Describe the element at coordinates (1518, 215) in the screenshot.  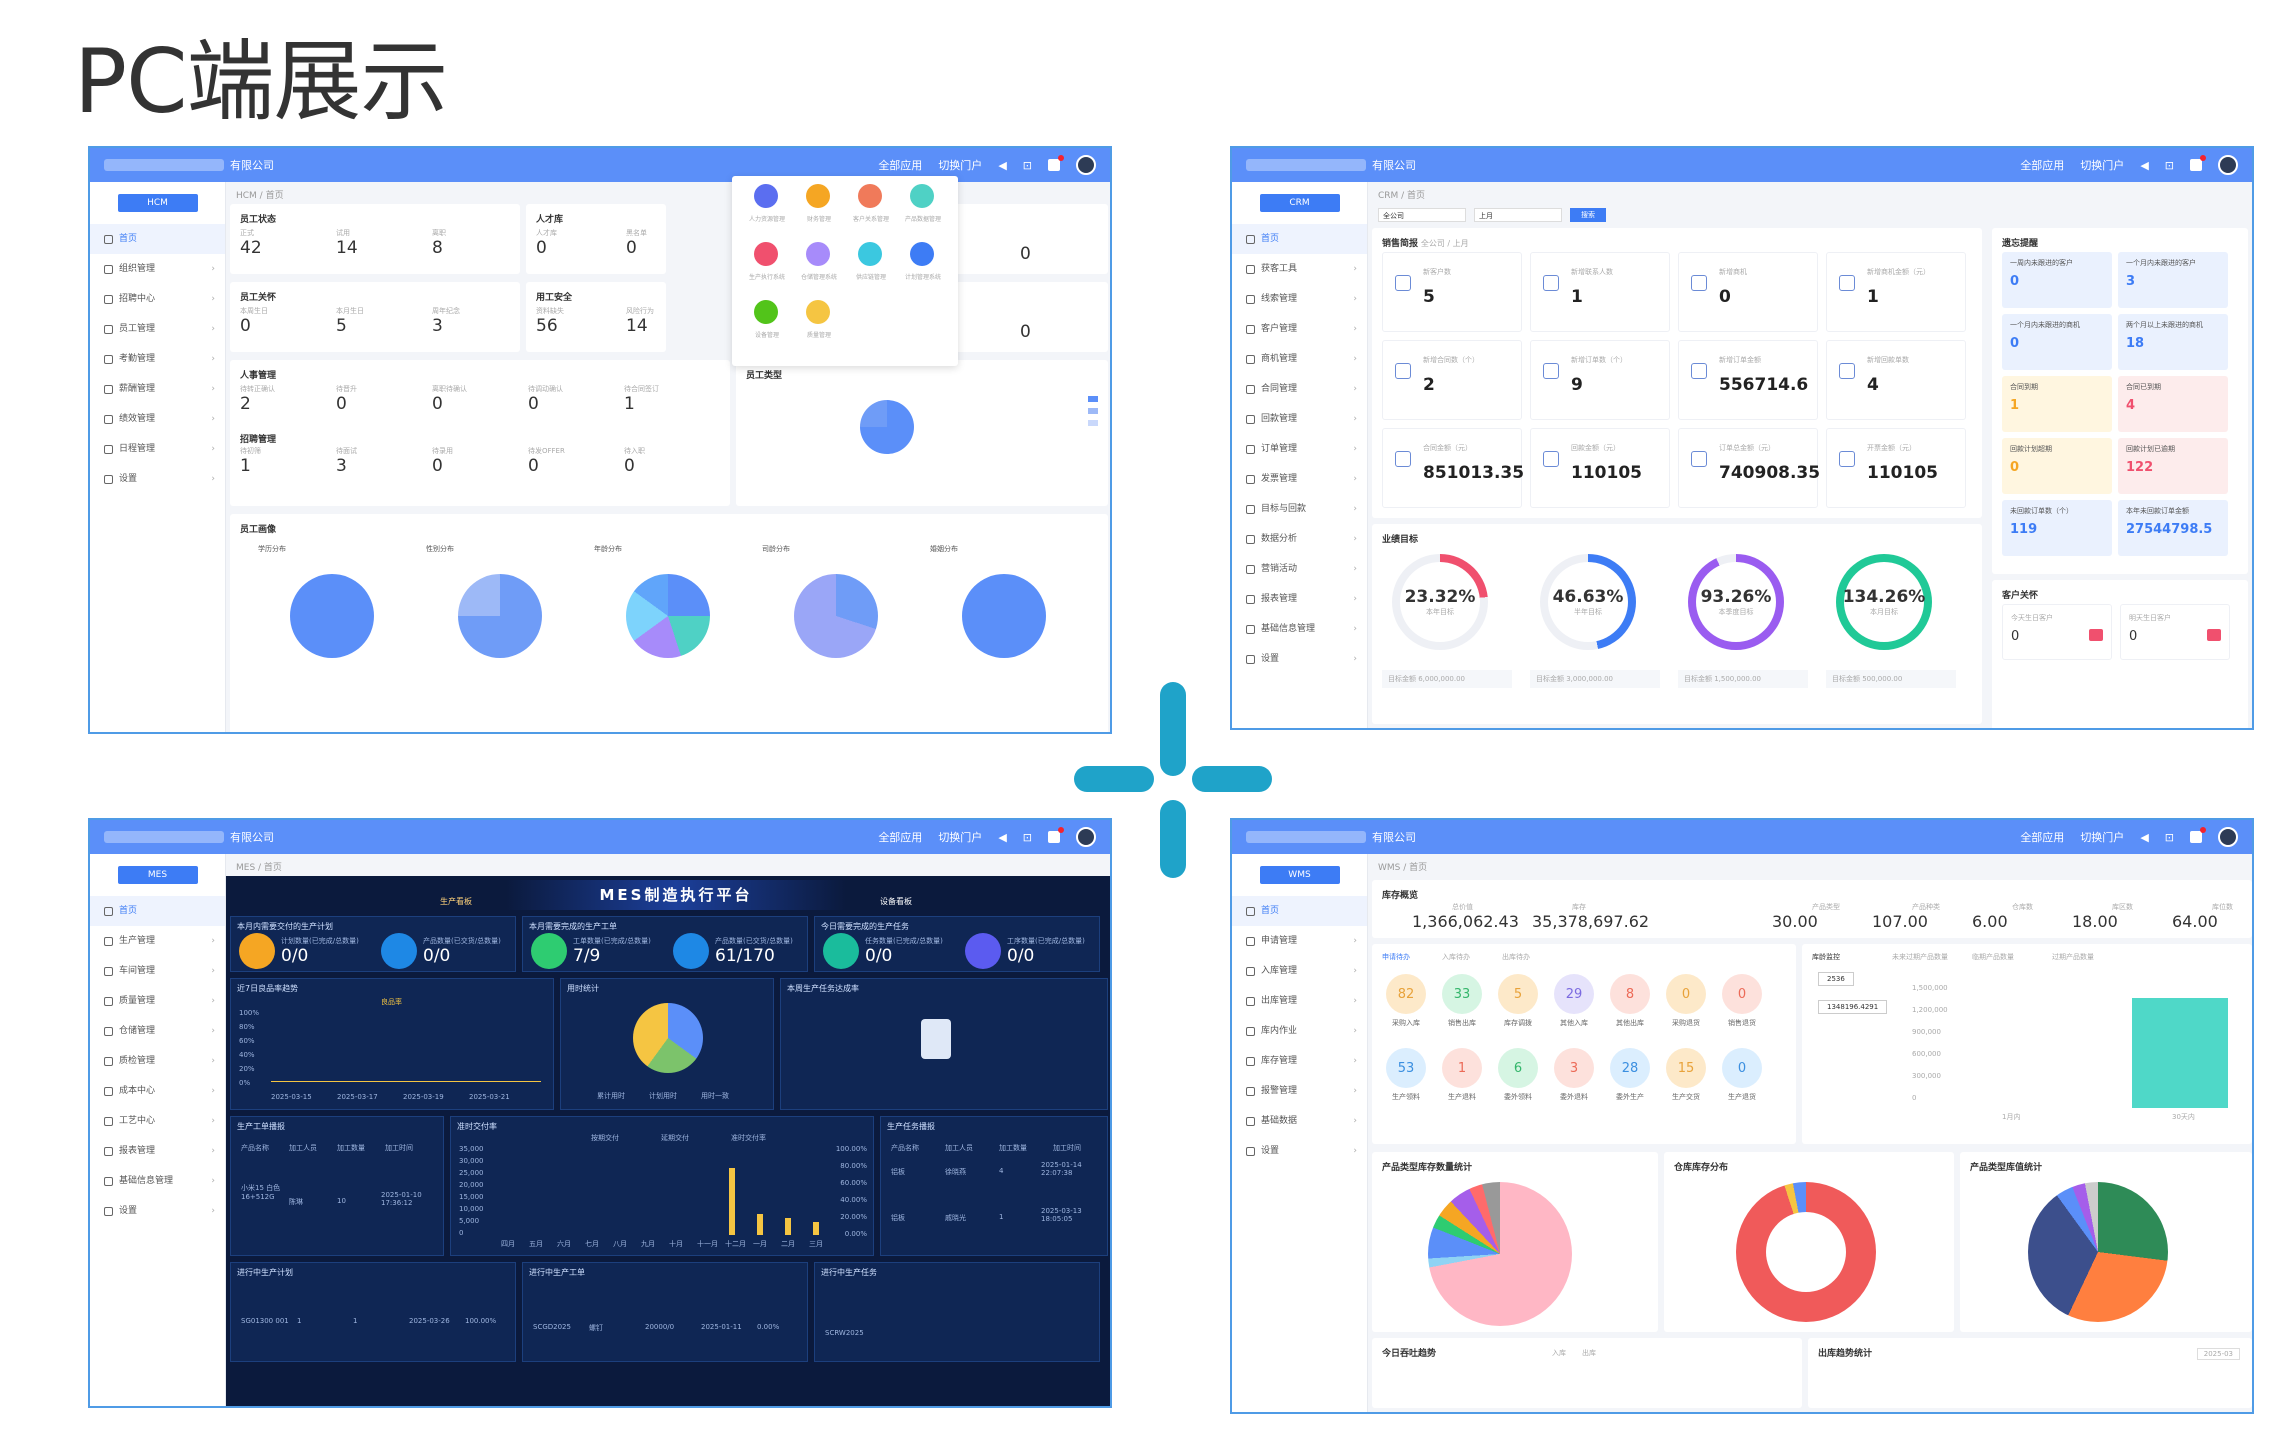
I see `period-select: 上月` at that location.